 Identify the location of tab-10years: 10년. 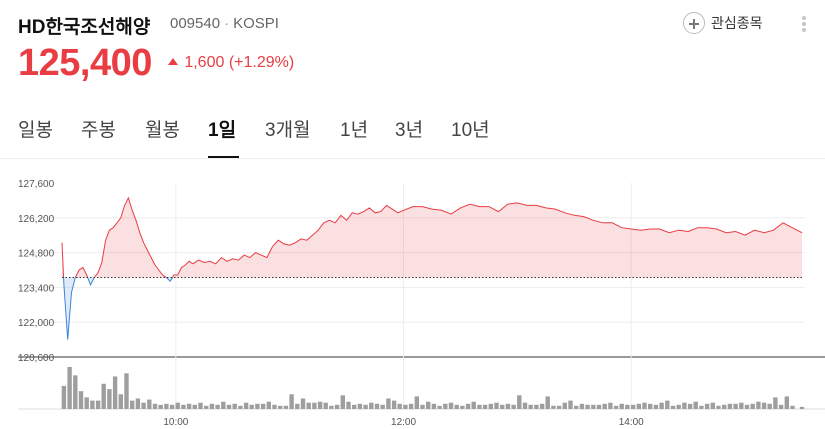
(470, 130).